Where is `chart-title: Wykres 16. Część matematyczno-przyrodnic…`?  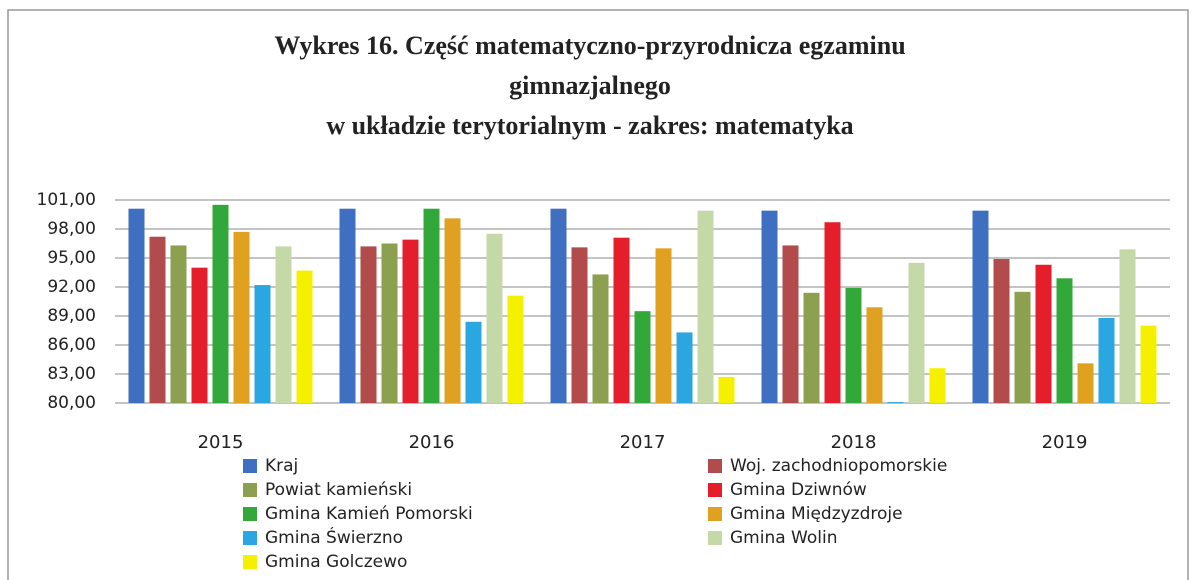 chart-title: Wykres 16. Część matematyczno-przyrodnic… is located at coordinates (589, 45).